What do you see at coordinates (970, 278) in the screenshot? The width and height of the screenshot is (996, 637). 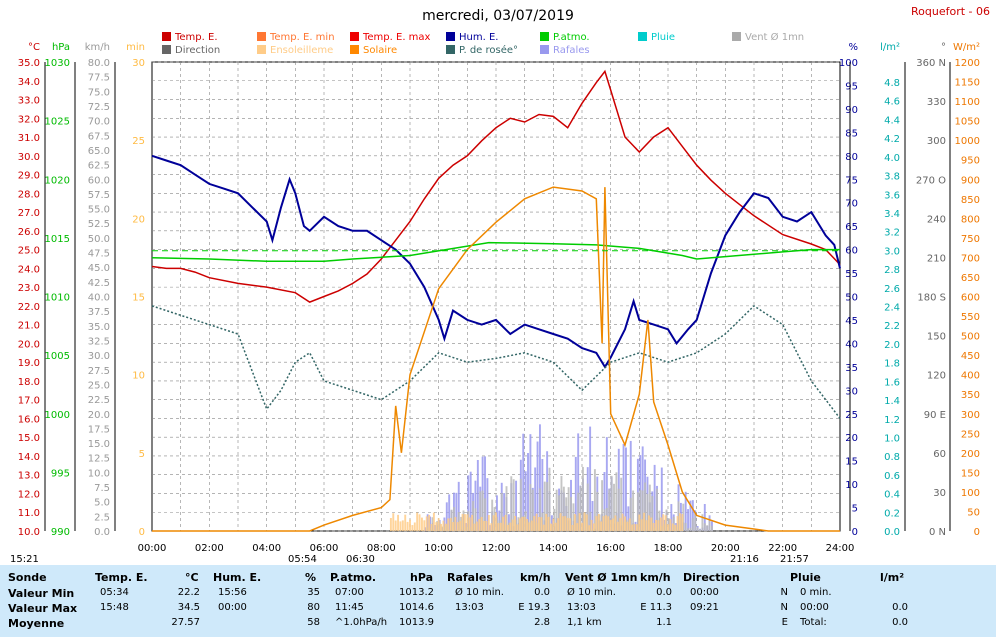 I see `y-tick-solar: 650` at bounding box center [970, 278].